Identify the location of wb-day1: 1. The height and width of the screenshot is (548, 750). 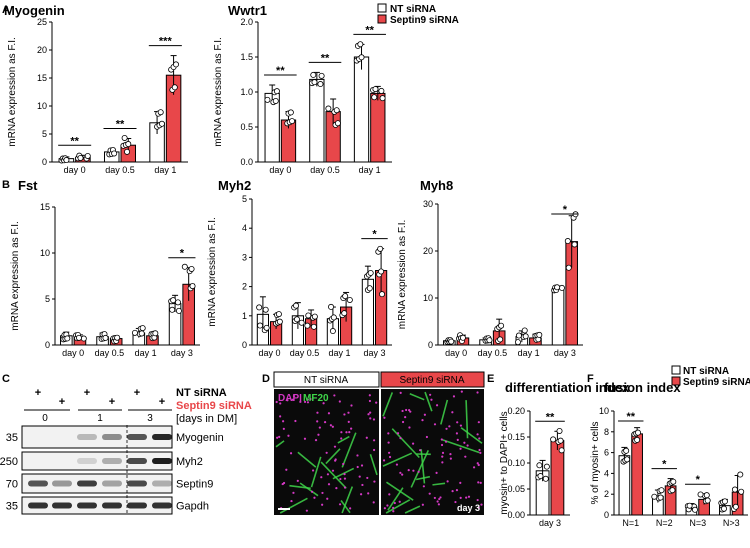
(100, 418).